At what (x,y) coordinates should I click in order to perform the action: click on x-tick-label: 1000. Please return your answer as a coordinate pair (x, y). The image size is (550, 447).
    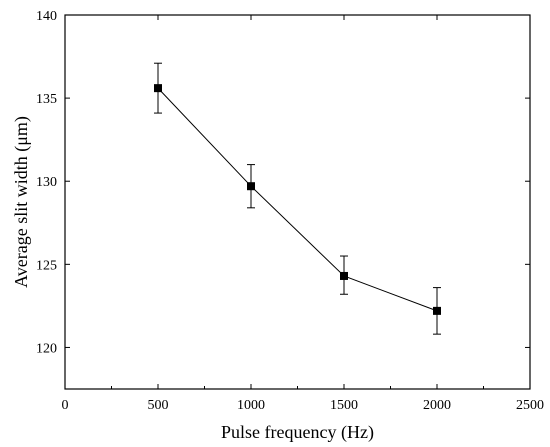
    Looking at the image, I should click on (251, 405).